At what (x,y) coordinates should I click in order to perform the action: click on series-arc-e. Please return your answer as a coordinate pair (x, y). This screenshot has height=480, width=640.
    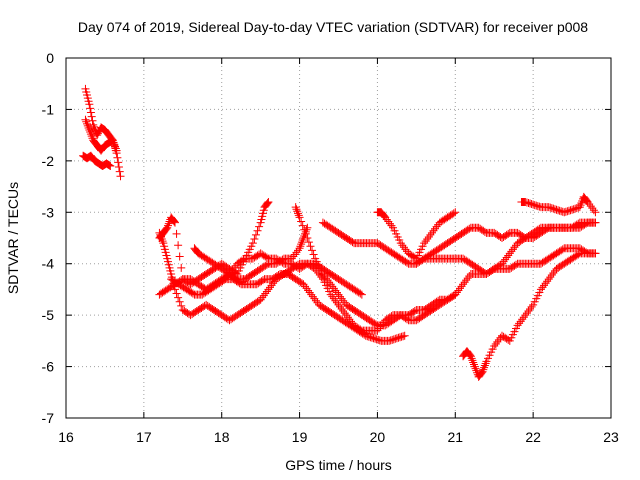
    Looking at the image, I should click on (307, 281).